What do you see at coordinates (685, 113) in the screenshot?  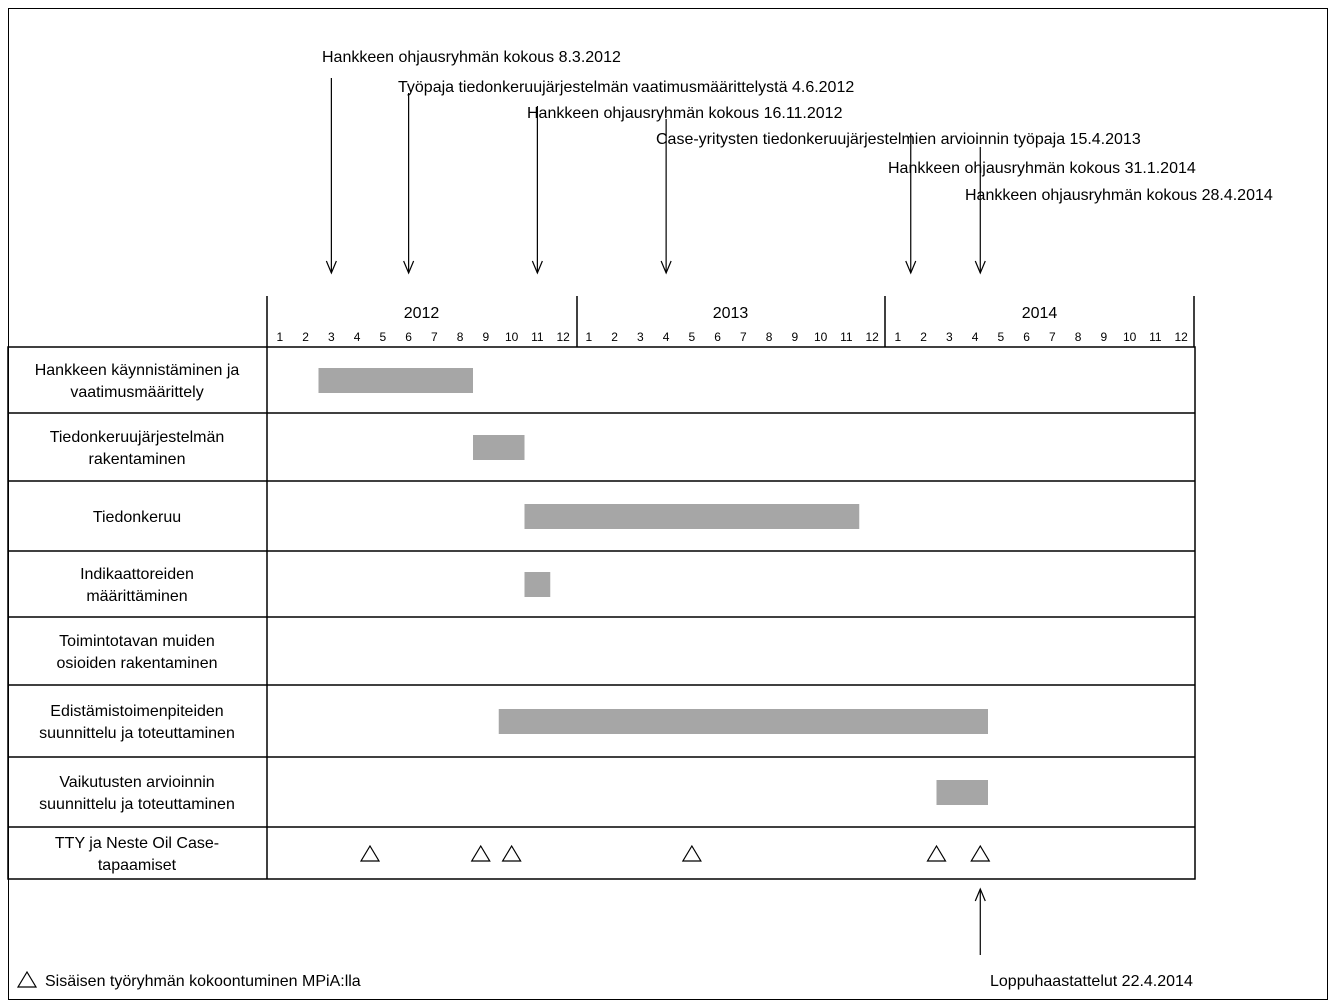 I see `milestone-label: Hankkeen ohjausryhmän kokous 16.11.2012` at bounding box center [685, 113].